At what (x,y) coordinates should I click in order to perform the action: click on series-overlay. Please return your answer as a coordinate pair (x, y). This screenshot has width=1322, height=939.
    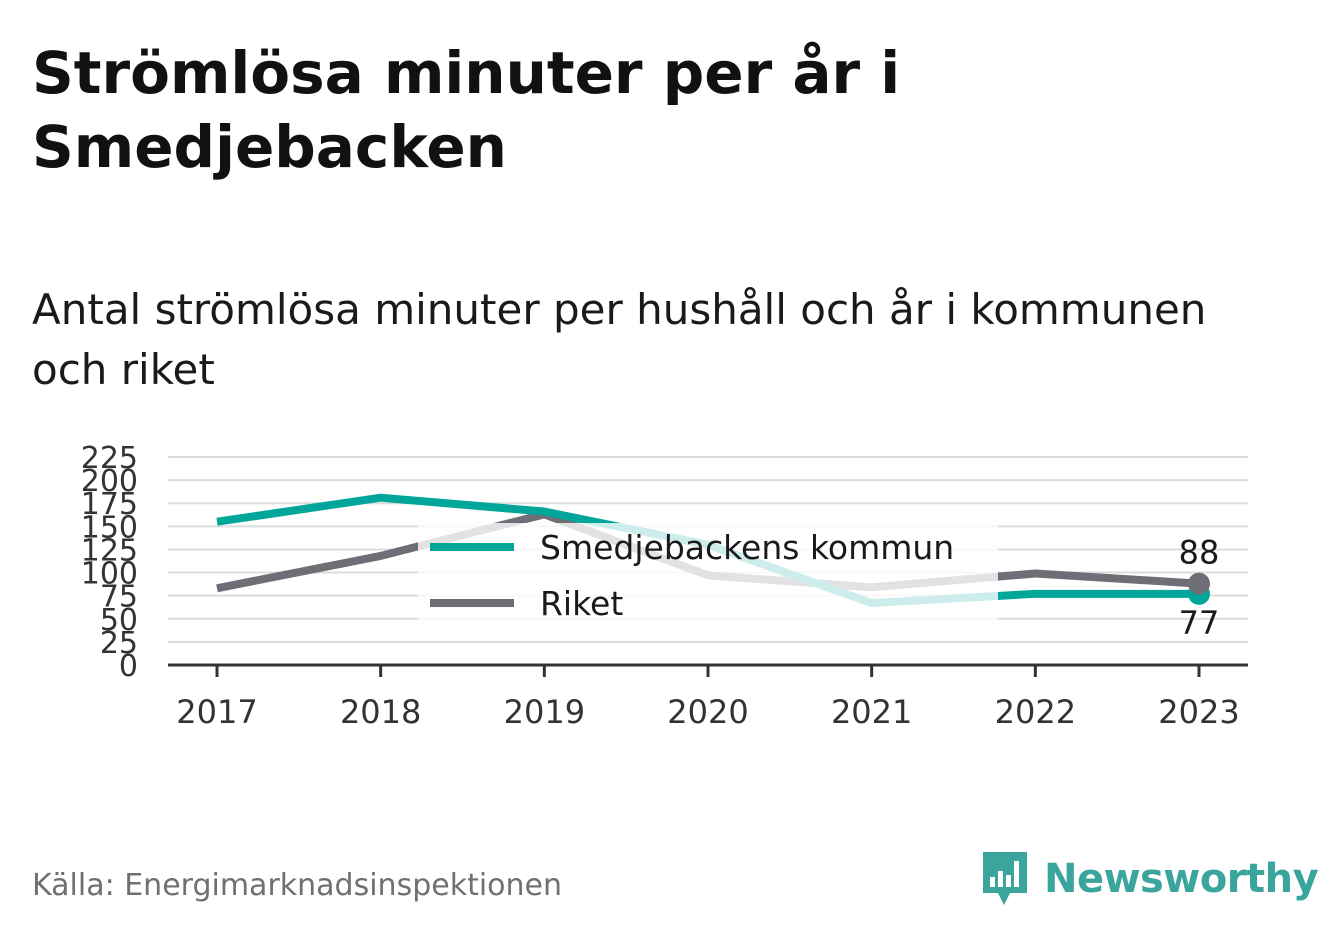
    Looking at the image, I should click on (708, 572).